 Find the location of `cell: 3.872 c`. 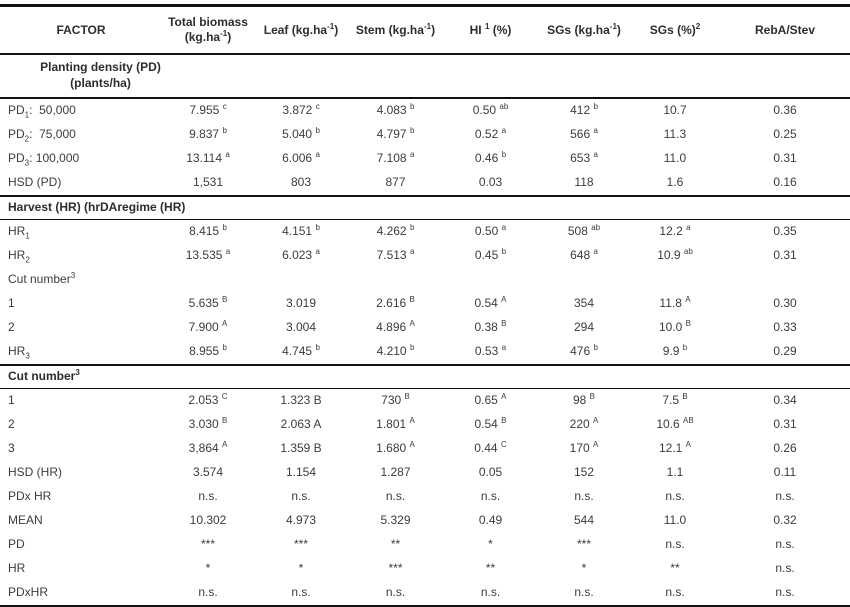

cell: 3.872 c is located at coordinates (301, 110).